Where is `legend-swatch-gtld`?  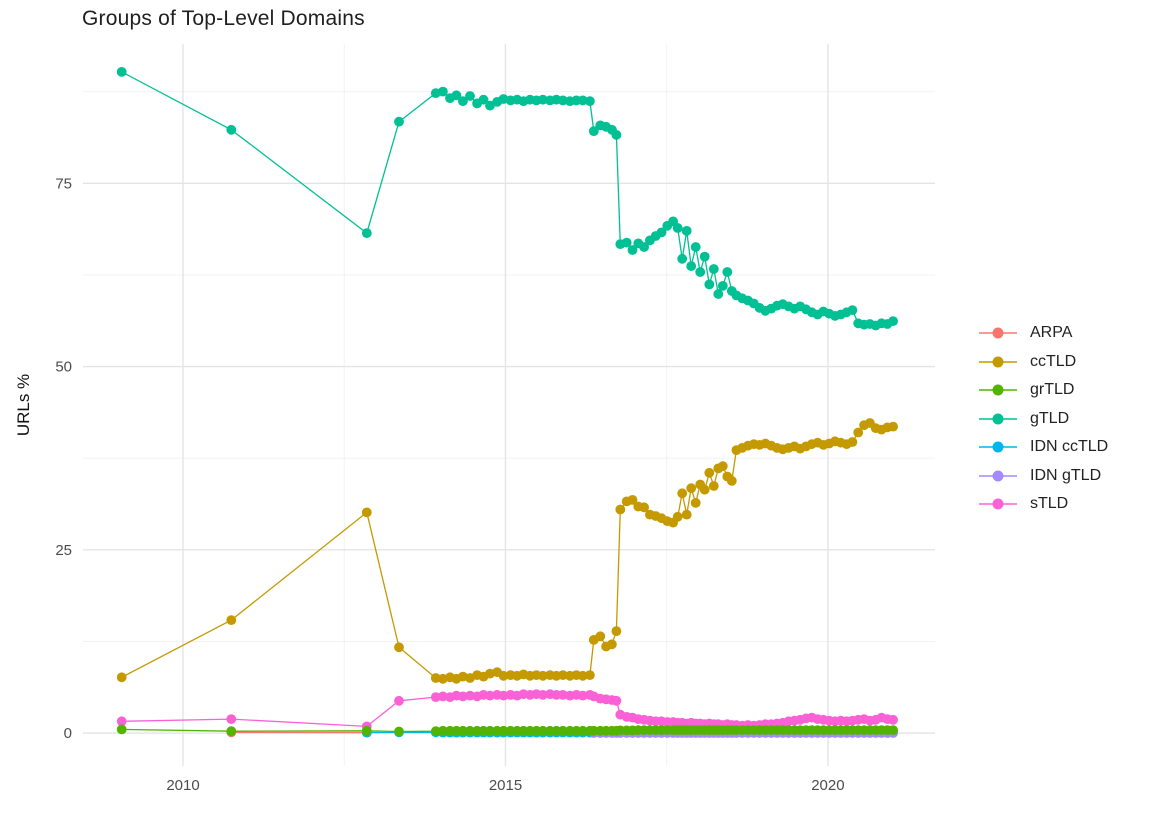
legend-swatch-gtld is located at coordinates (998, 419).